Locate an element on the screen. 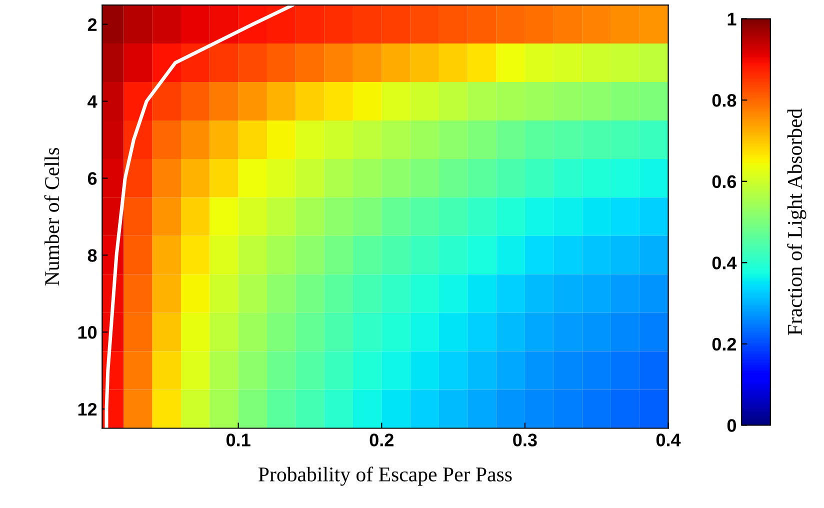 This screenshot has height=508, width=824. y-tick-label: 4 is located at coordinates (93, 101).